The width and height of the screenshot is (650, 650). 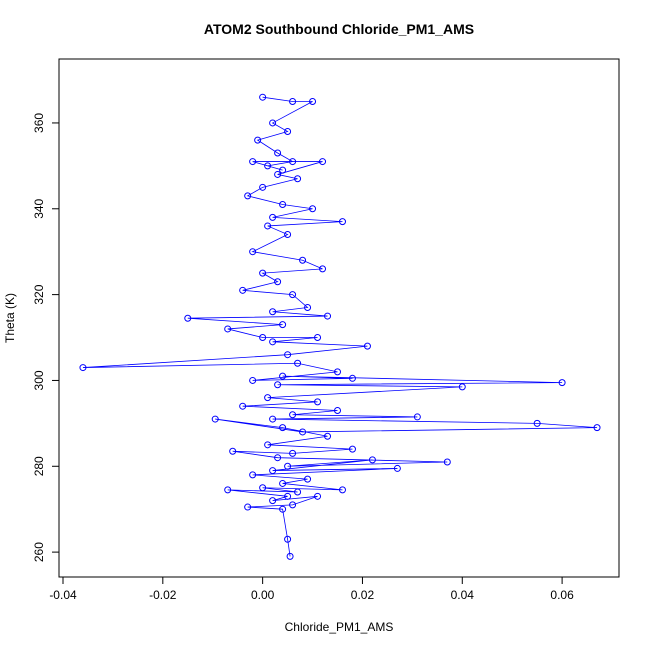 What do you see at coordinates (10, 318) in the screenshot?
I see `y-axis-label: Theta (K)` at bounding box center [10, 318].